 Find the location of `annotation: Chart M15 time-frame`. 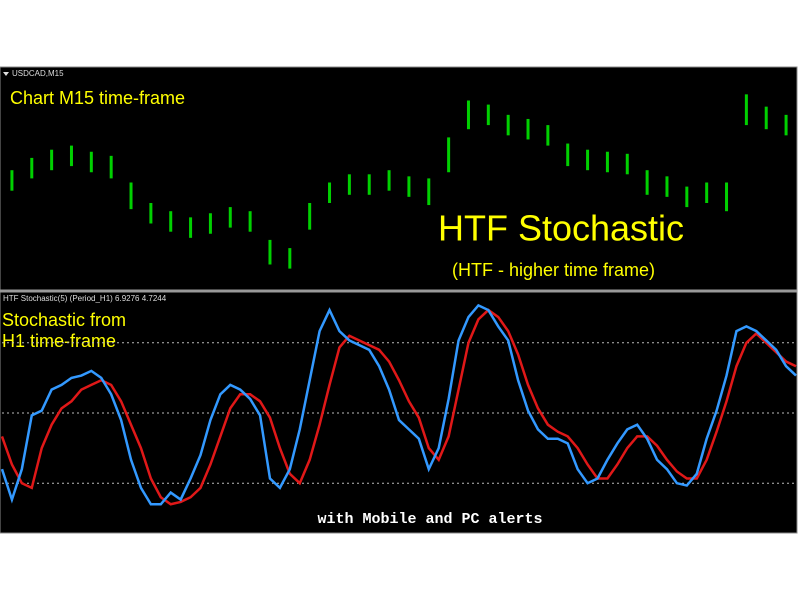

annotation: Chart M15 time-frame is located at coordinates (97, 98).